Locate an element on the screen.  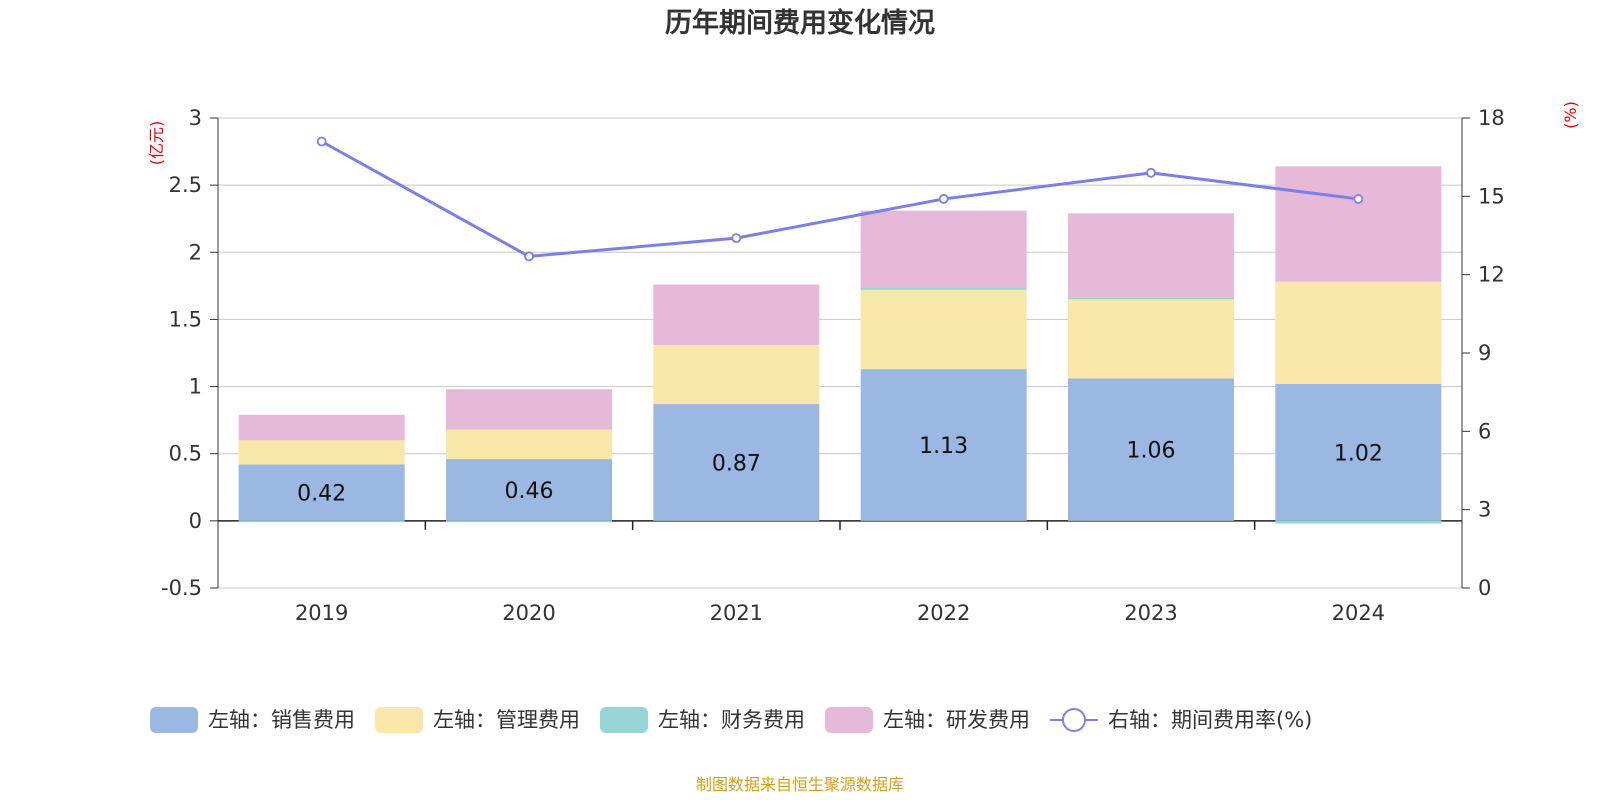
legend-label: 左轴：研发费用 is located at coordinates (956, 720).